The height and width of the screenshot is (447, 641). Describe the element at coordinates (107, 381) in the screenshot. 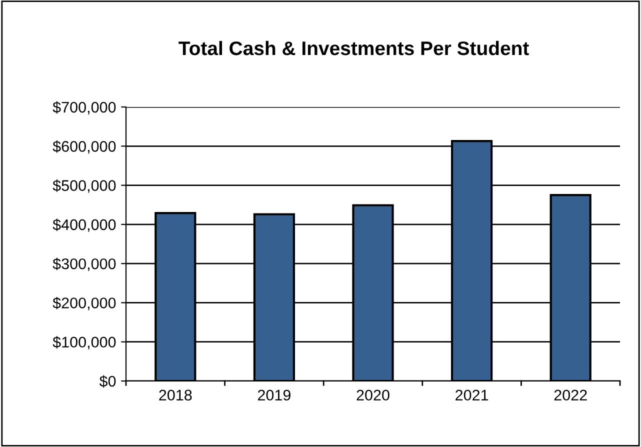

I see `y-tick-label: $0` at that location.